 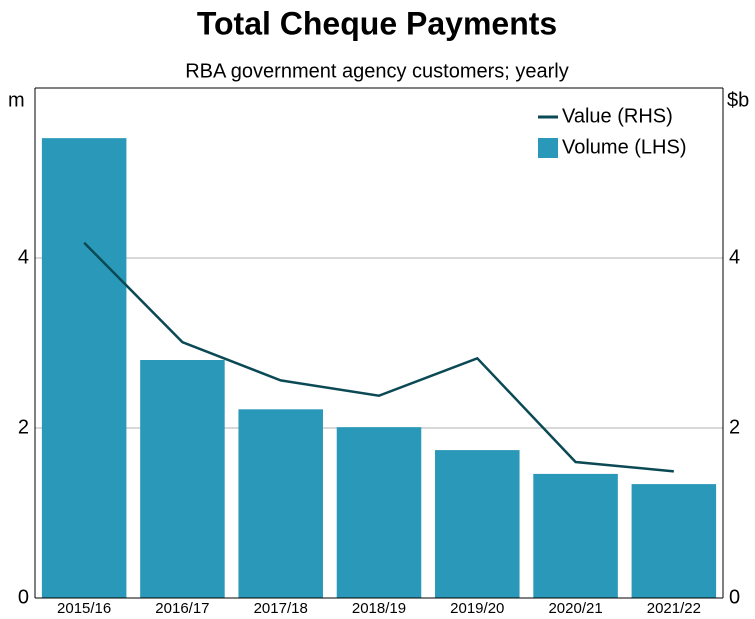 I want to click on chart-subtitle: RBA government agency customers; yearly, so click(x=377, y=71).